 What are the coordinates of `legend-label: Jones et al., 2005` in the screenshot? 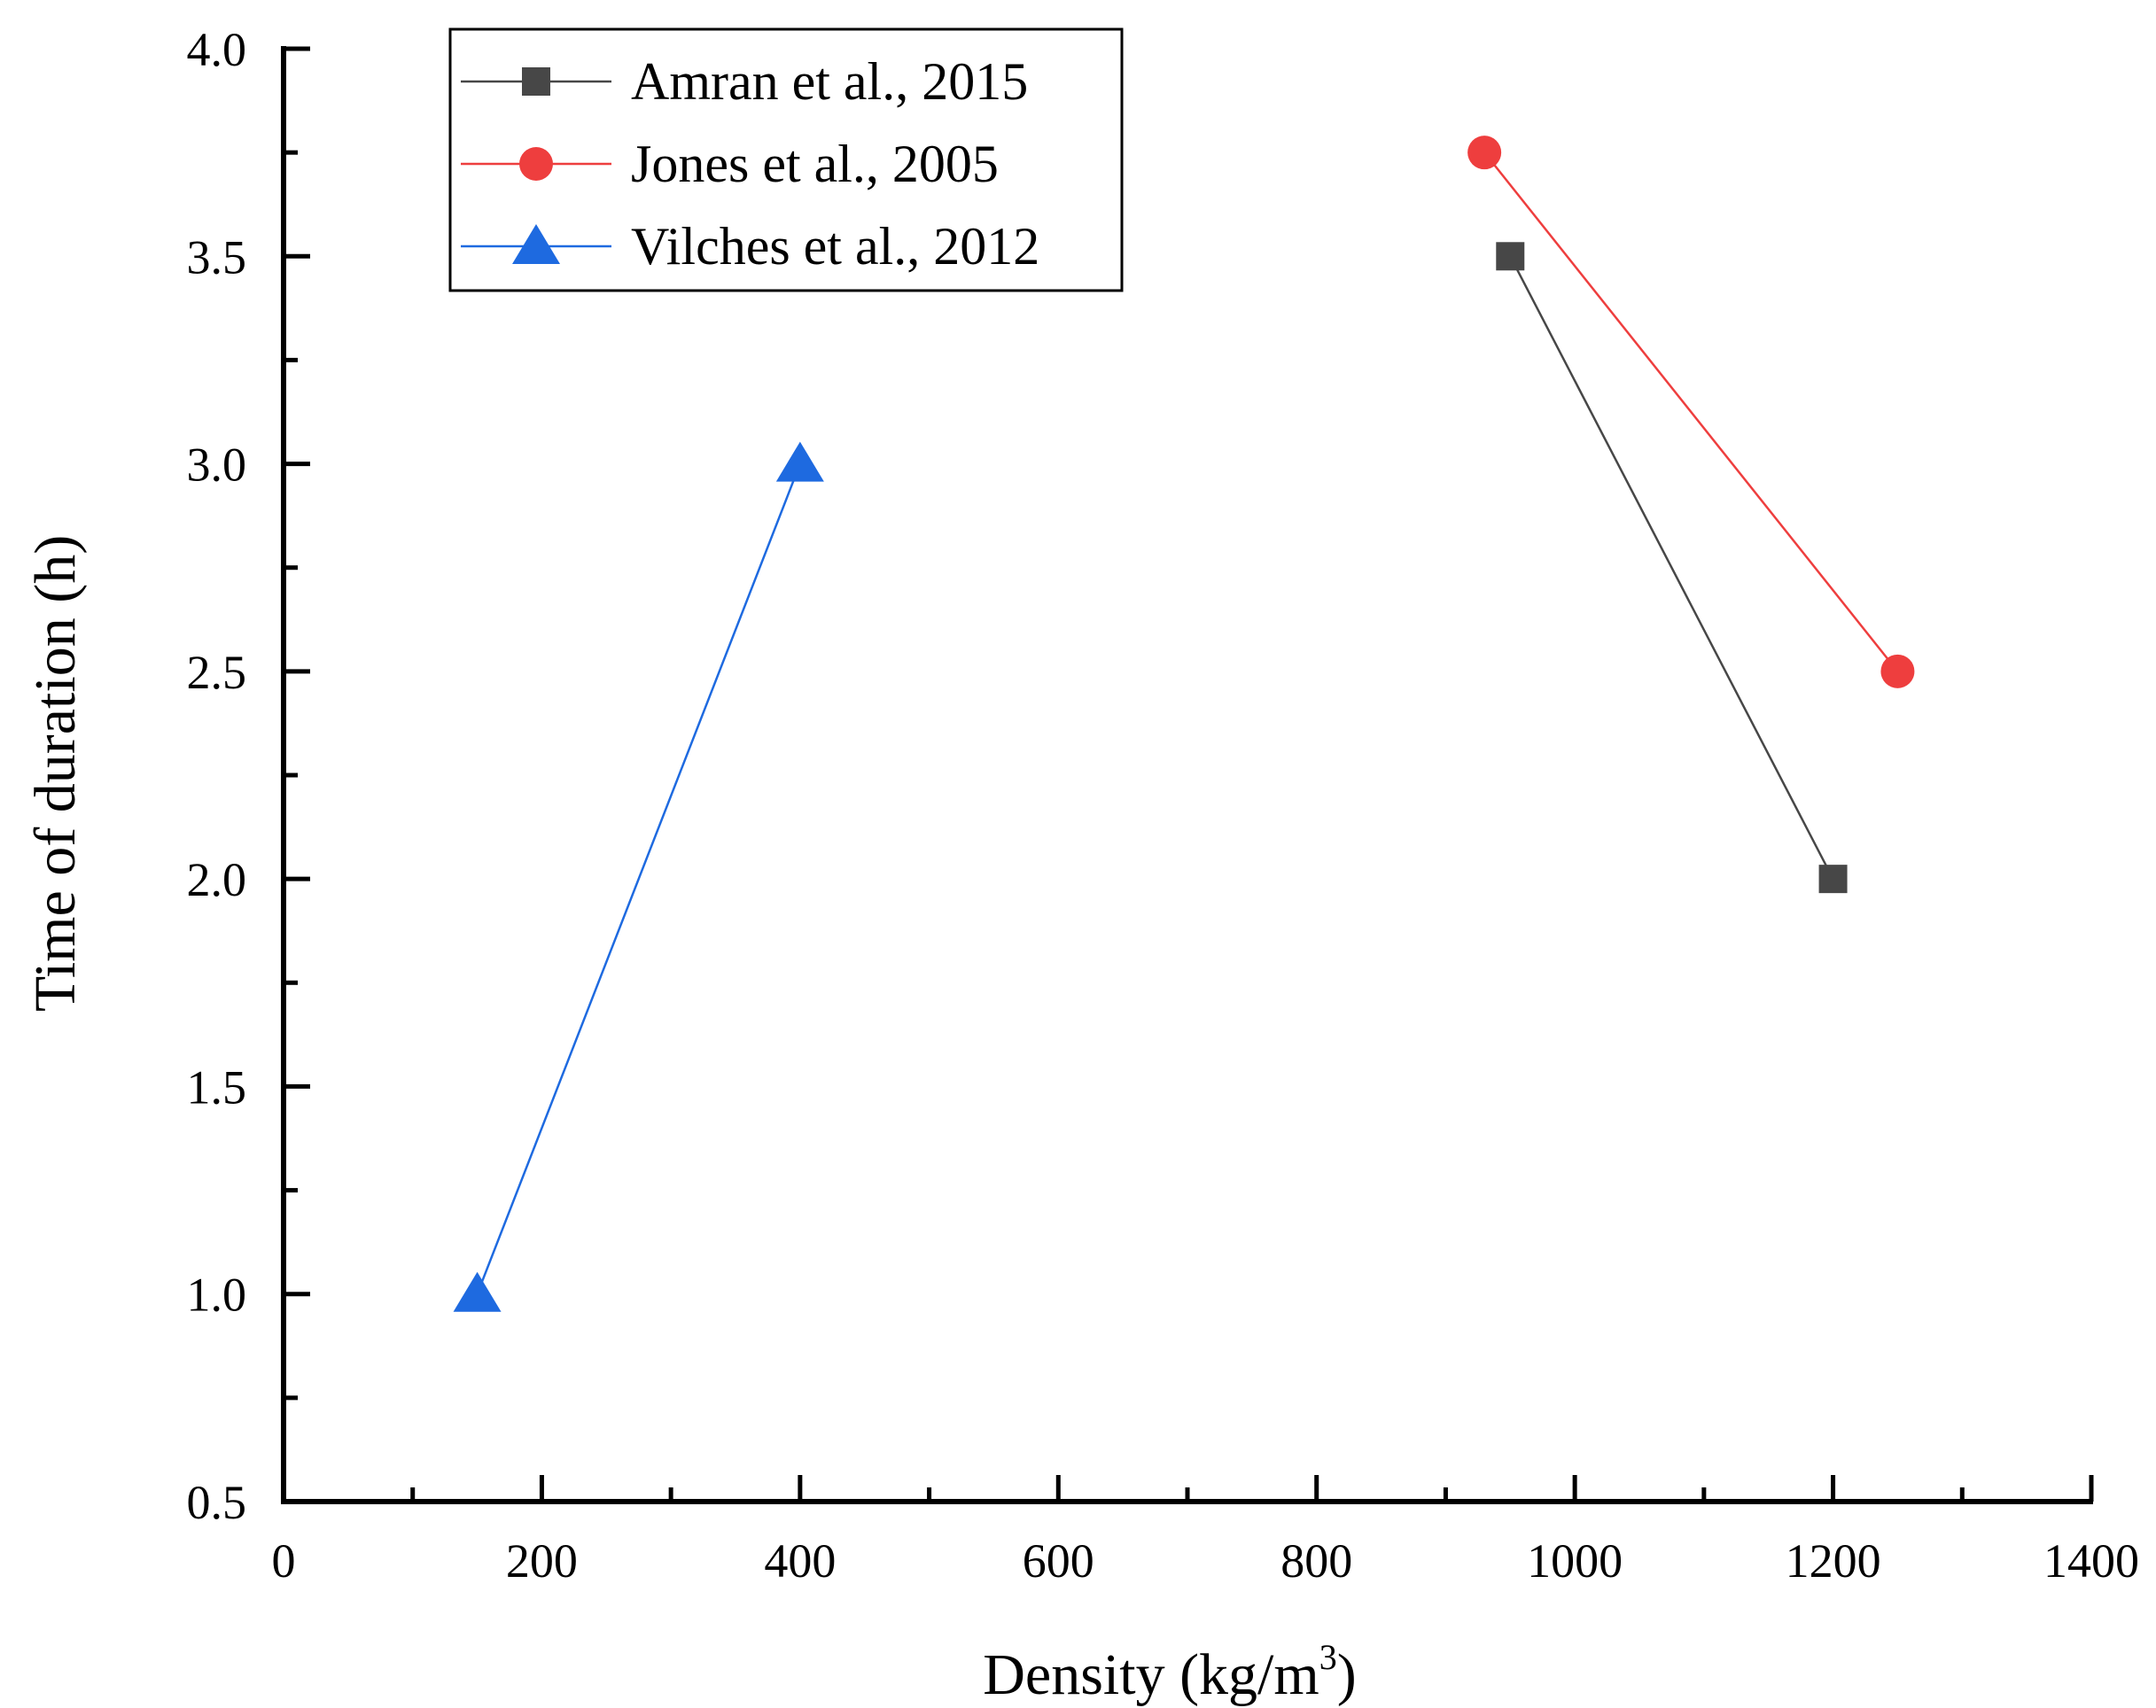 It's located at (815, 164).